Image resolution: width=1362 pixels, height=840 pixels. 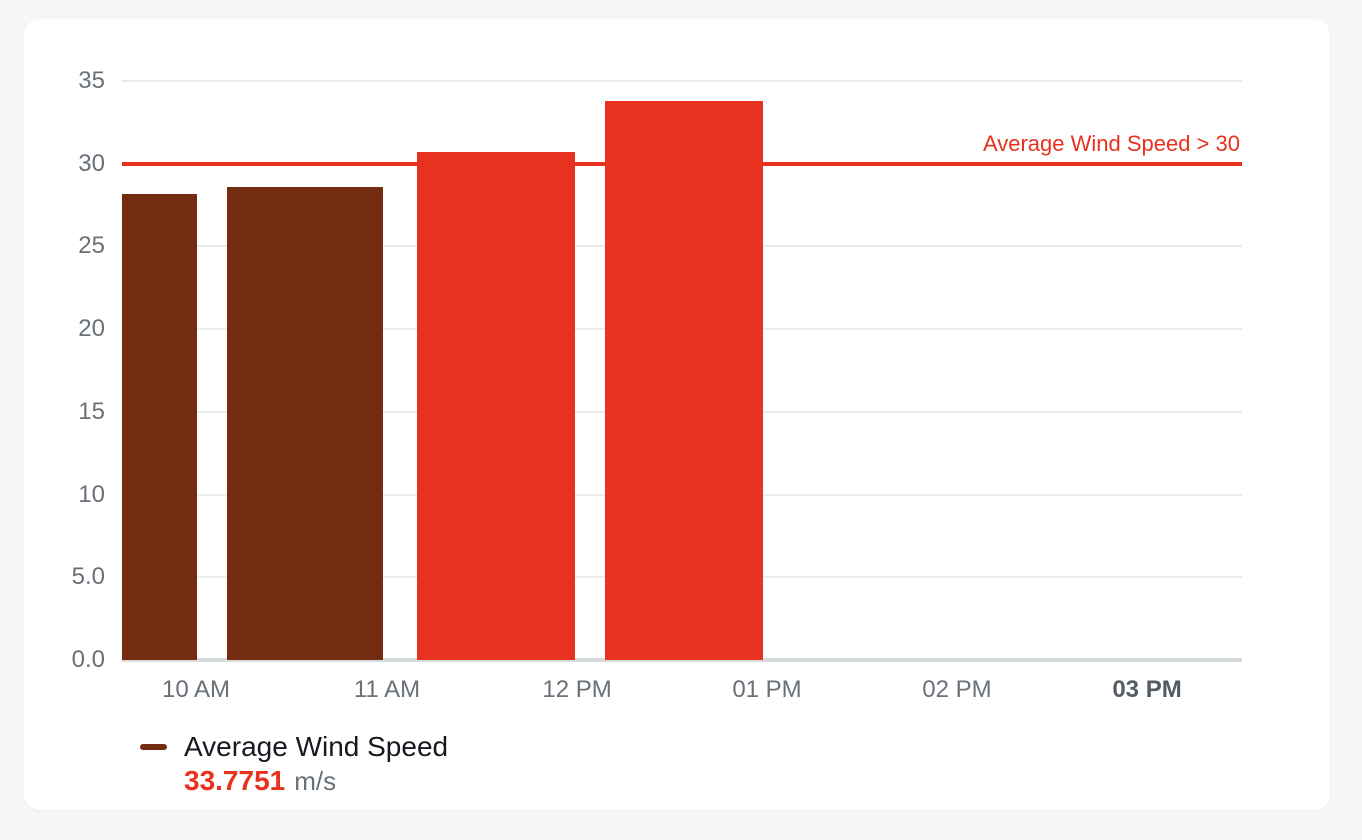 I want to click on x-axis-line, so click(x=682, y=660).